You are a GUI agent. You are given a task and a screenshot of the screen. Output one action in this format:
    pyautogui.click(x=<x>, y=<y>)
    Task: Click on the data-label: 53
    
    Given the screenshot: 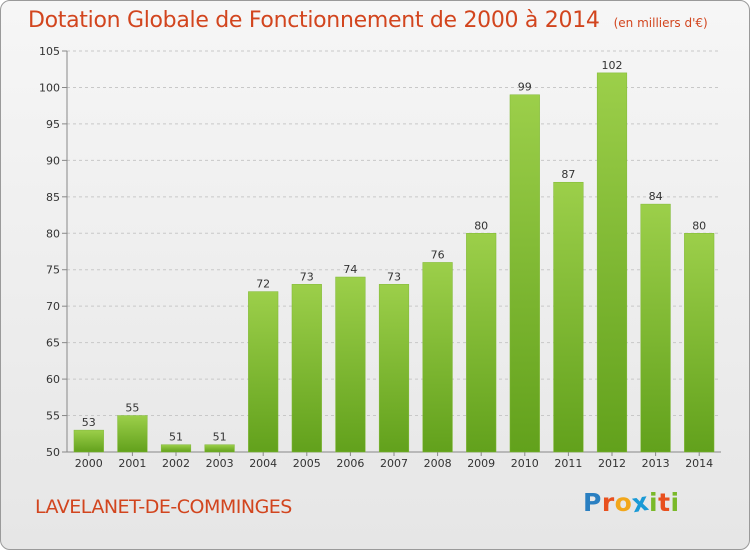 What is the action you would take?
    pyautogui.click(x=89, y=422)
    